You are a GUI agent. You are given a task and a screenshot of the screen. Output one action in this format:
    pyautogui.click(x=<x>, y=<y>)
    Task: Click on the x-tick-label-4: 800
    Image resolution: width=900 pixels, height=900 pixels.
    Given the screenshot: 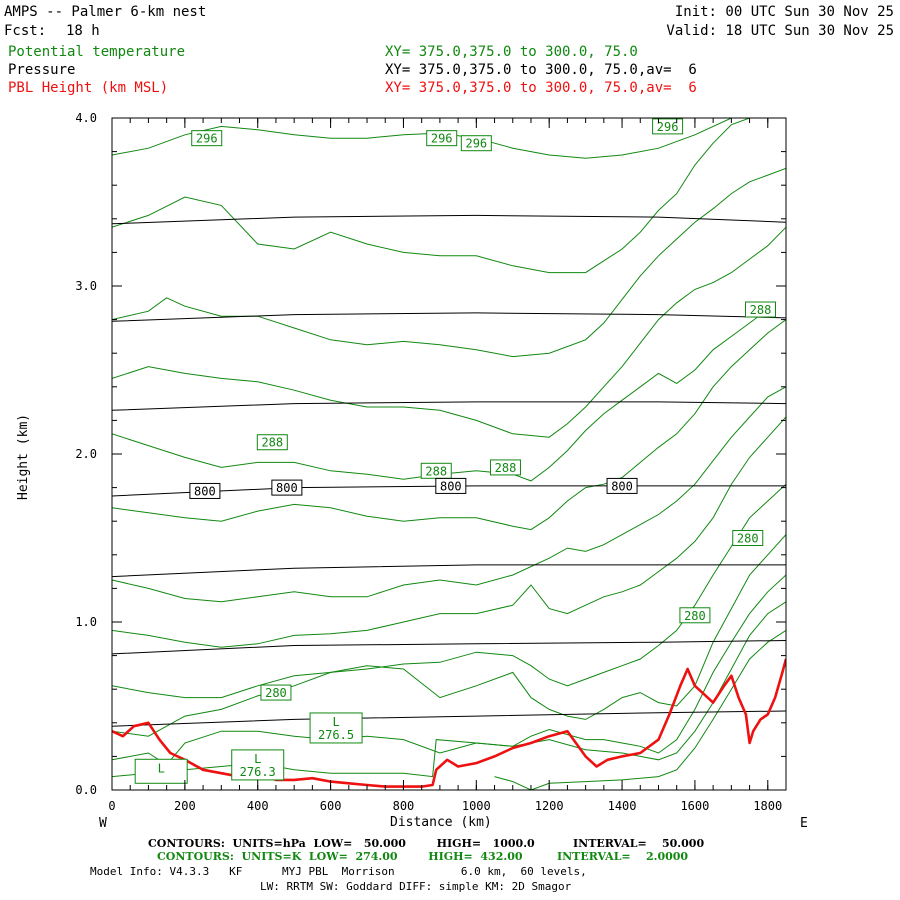 What is the action you would take?
    pyautogui.click(x=404, y=806)
    